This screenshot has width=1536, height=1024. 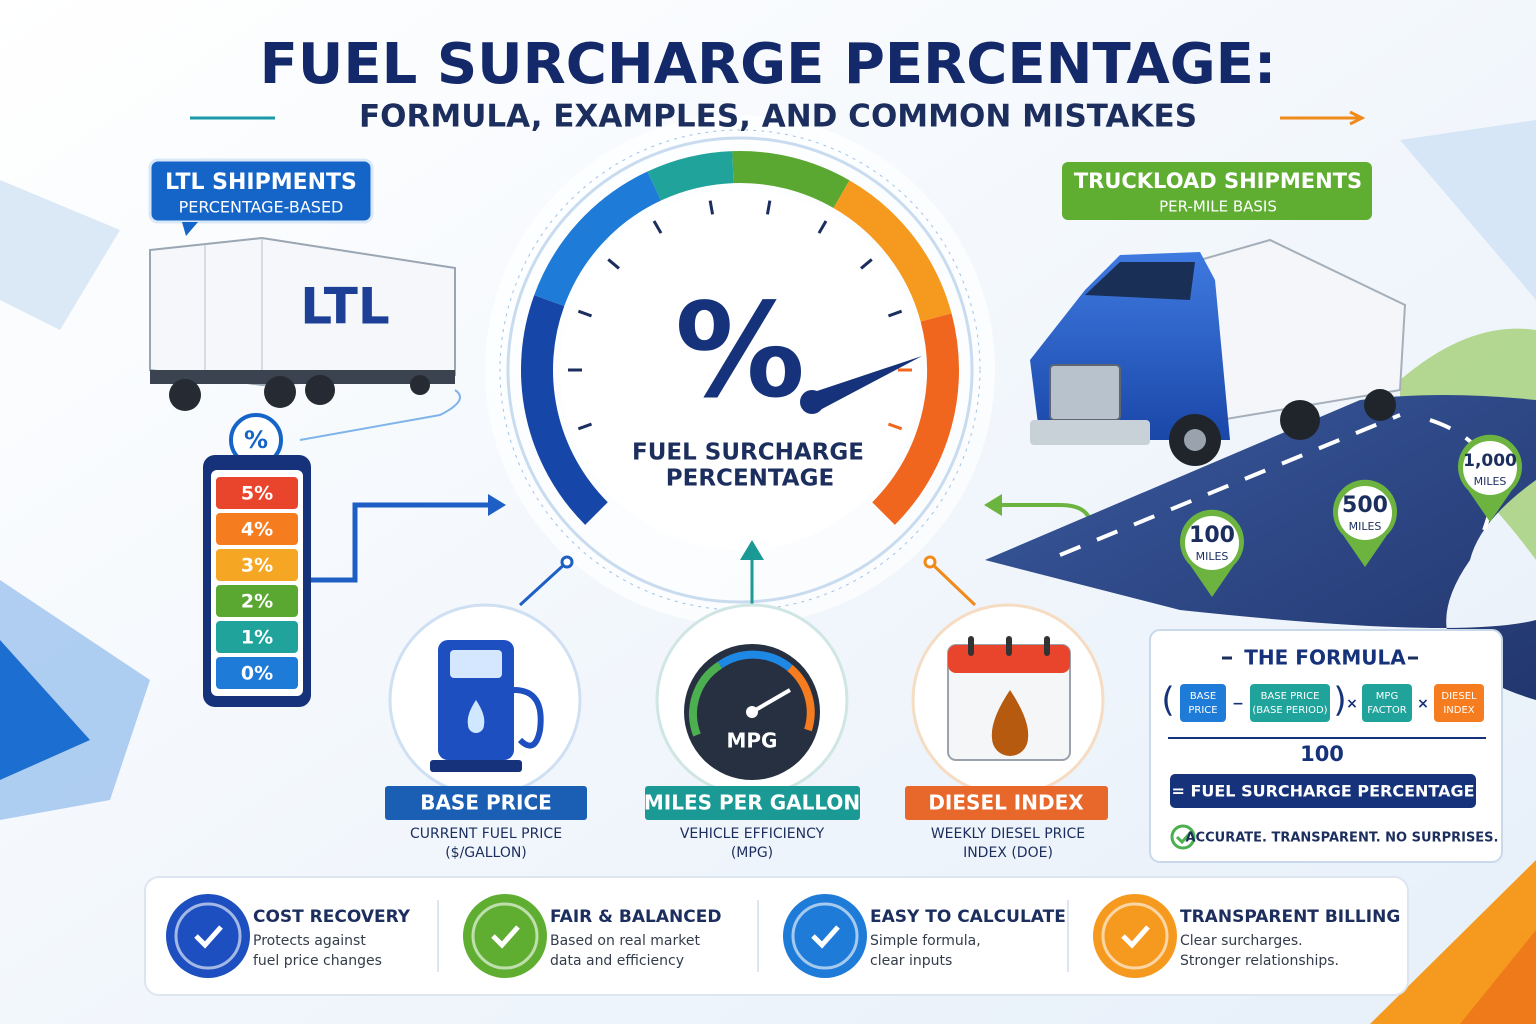 What do you see at coordinates (752, 741) in the screenshot?
I see `icon-label: MPG` at bounding box center [752, 741].